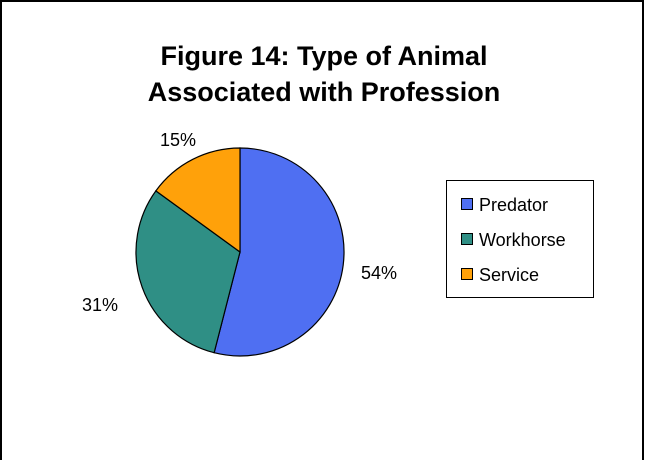  What do you see at coordinates (467, 204) in the screenshot?
I see `legend-swatch-predator` at bounding box center [467, 204].